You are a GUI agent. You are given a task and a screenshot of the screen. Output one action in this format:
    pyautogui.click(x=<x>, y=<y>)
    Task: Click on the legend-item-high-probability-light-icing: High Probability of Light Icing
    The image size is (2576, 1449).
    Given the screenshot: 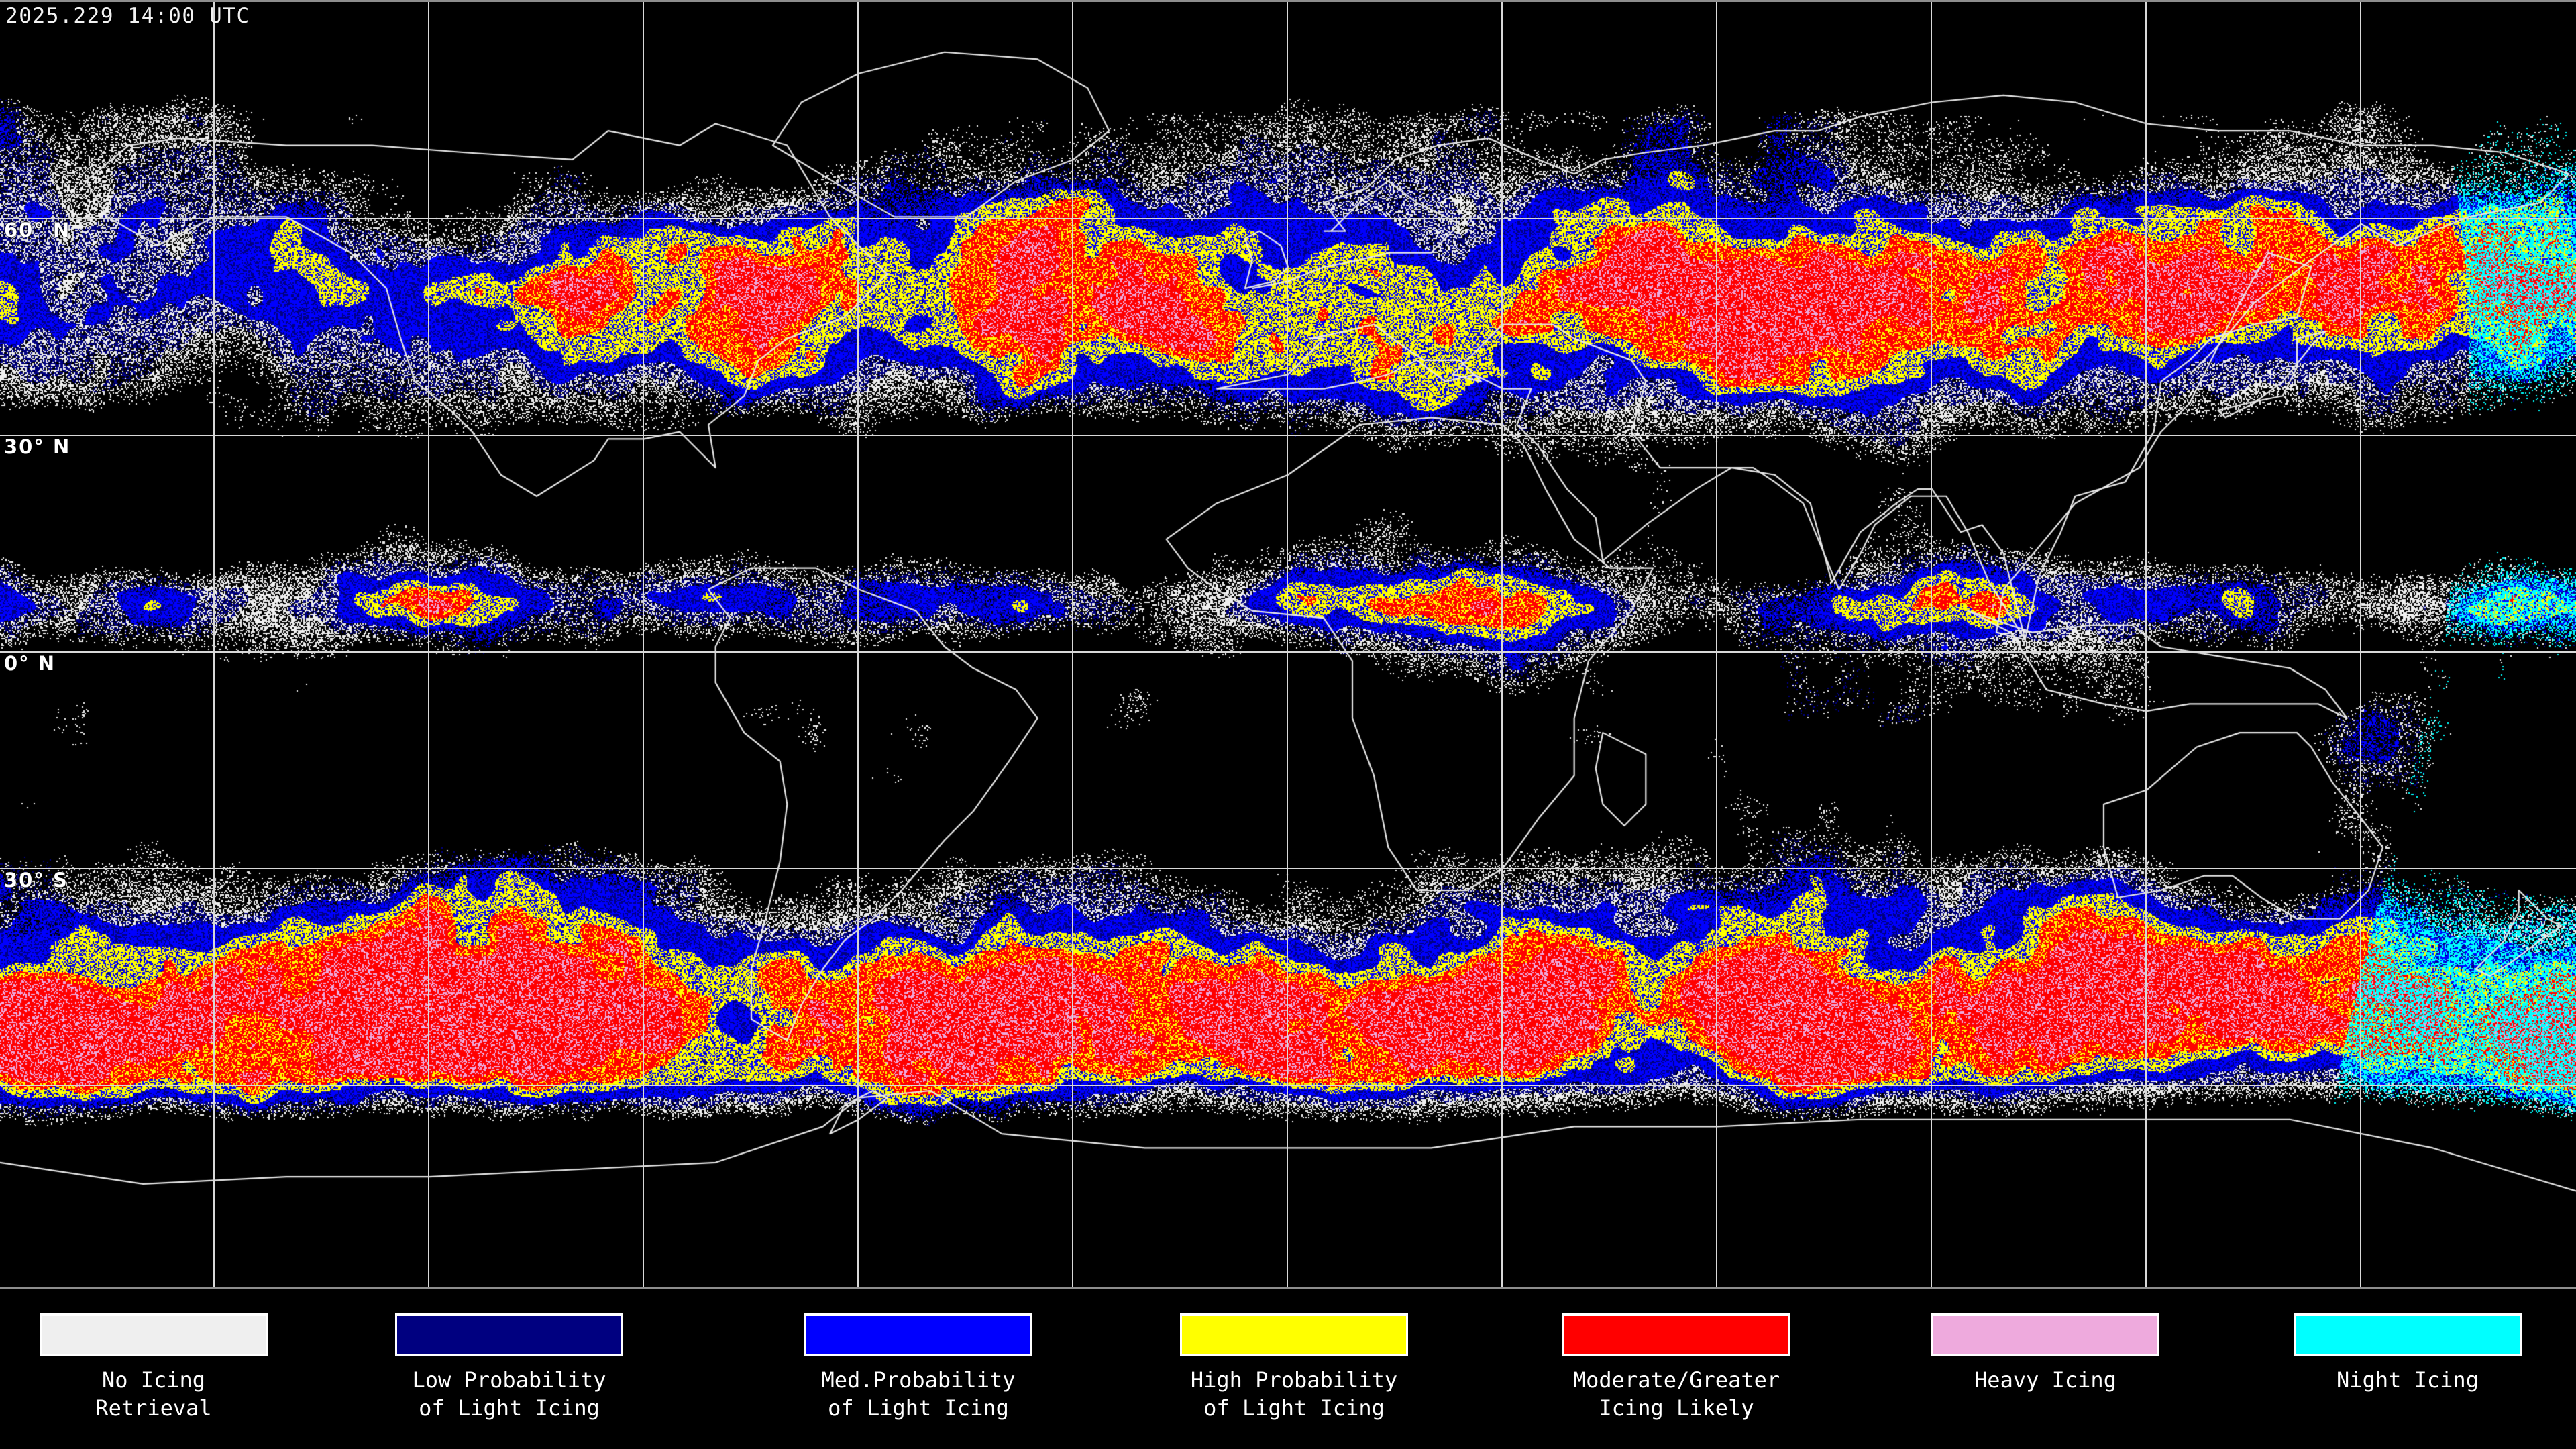 What is the action you would take?
    pyautogui.click(x=1294, y=1369)
    